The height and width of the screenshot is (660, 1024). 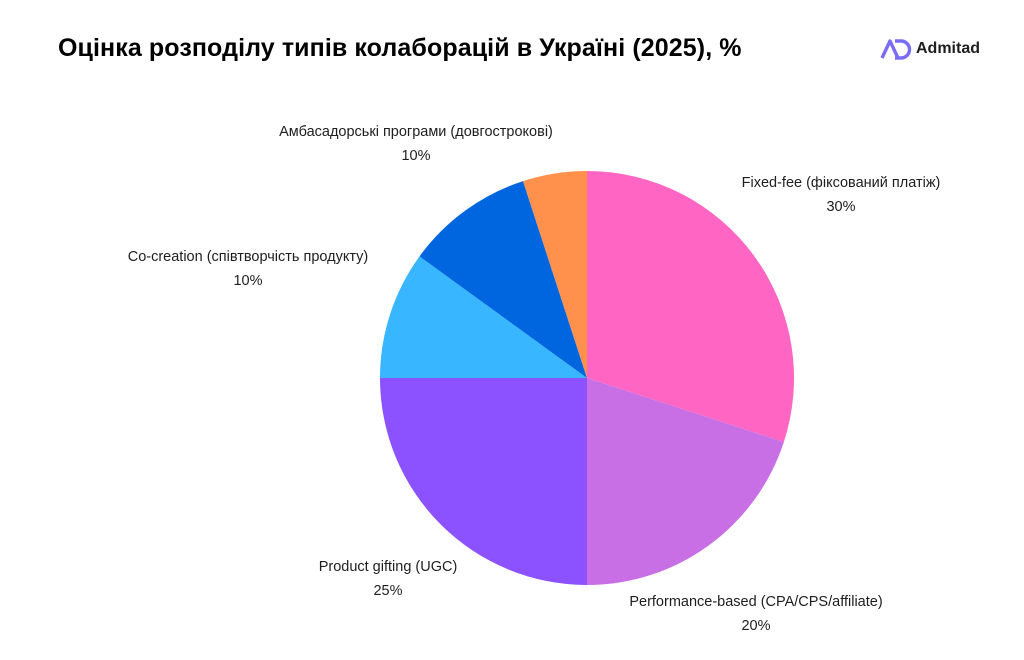 I want to click on slice-label-gifting: Product gifting (UGC) 25%, so click(x=388, y=579).